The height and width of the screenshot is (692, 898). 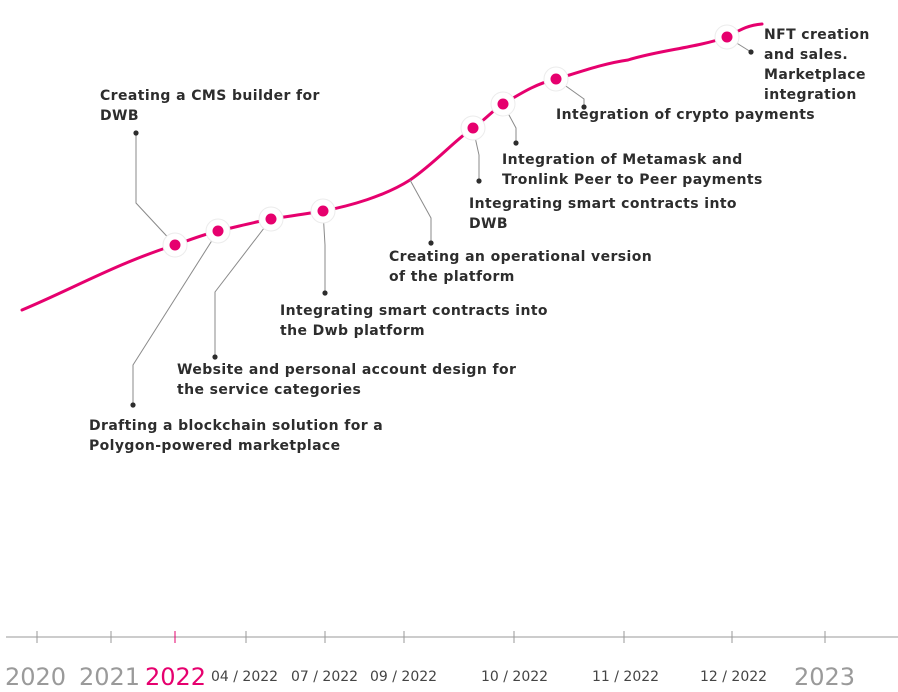 I want to click on month-label: 04 / 2022, so click(x=245, y=677).